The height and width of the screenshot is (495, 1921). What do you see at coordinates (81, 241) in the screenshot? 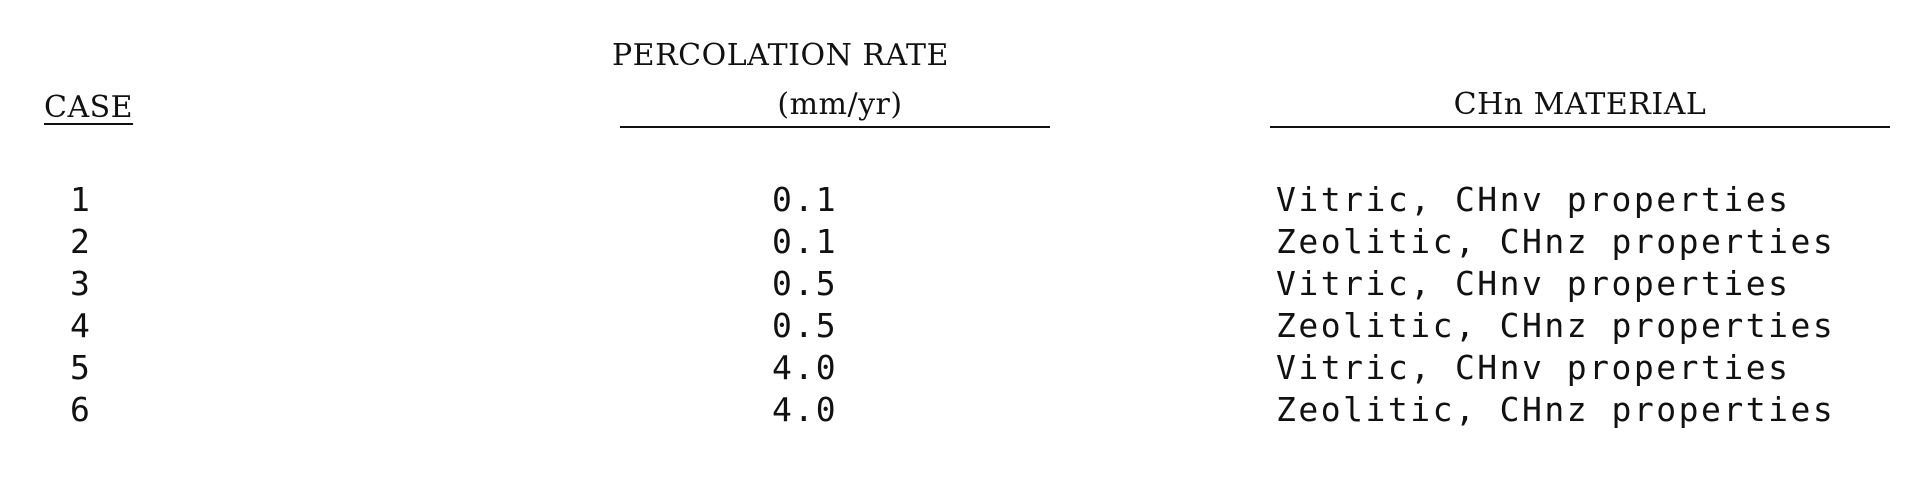
I see `cell-case: 2` at bounding box center [81, 241].